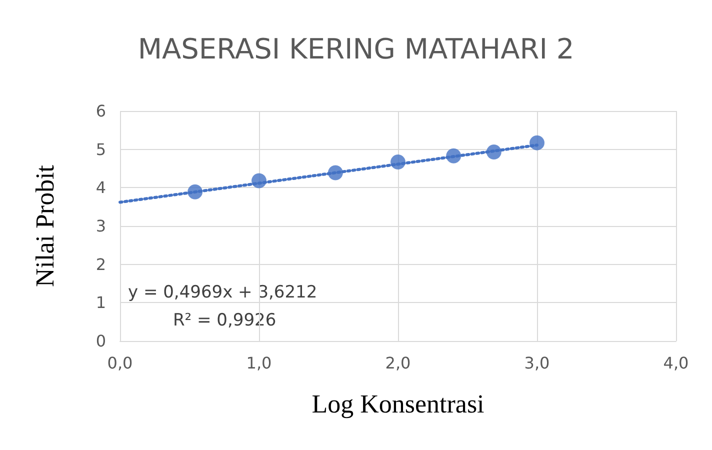 The image size is (712, 450). What do you see at coordinates (101, 341) in the screenshot?
I see `y-tick-label: 0` at bounding box center [101, 341].